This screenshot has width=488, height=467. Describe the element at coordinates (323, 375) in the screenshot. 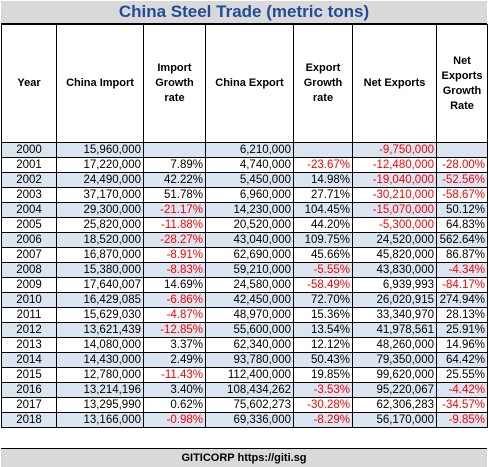

I see `cell-export-growth: 19.85%` at that location.